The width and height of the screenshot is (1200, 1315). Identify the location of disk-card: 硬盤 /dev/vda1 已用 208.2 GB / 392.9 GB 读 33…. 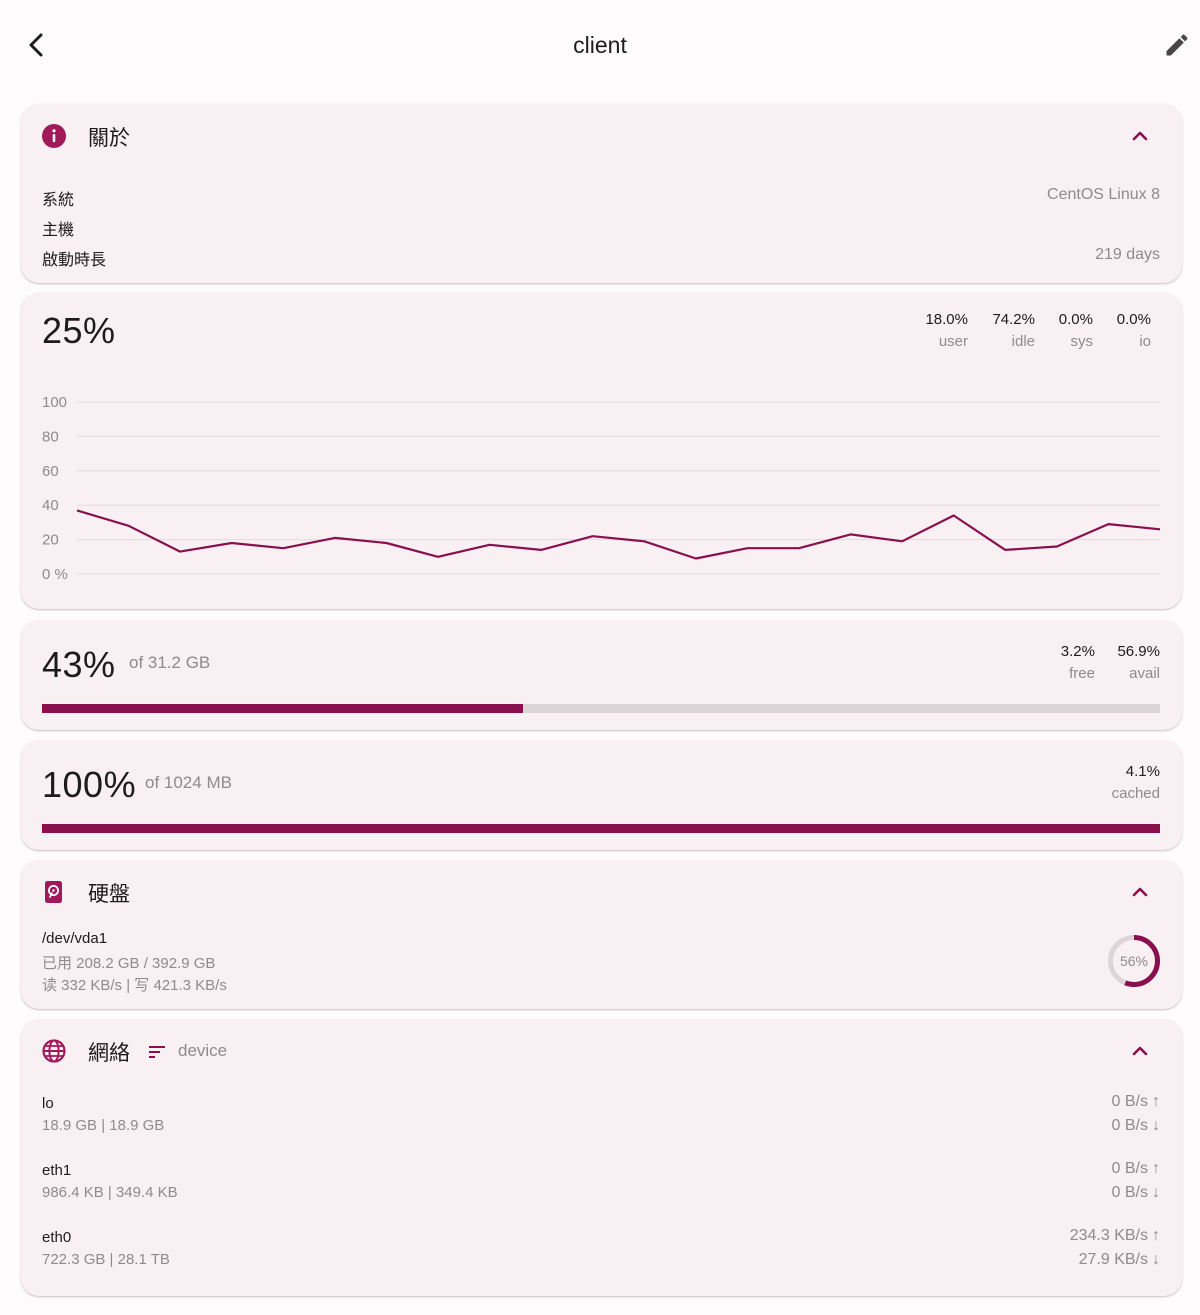
(601, 934).